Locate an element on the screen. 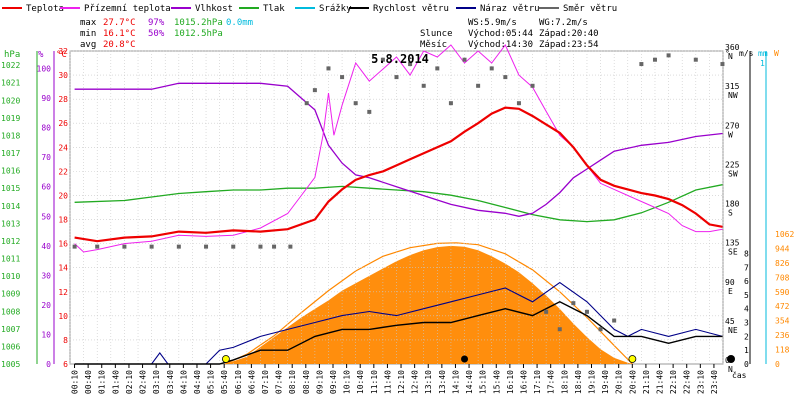 This screenshot has height=404, width=800. direction-tick-degree: 0 is located at coordinates (727, 360).